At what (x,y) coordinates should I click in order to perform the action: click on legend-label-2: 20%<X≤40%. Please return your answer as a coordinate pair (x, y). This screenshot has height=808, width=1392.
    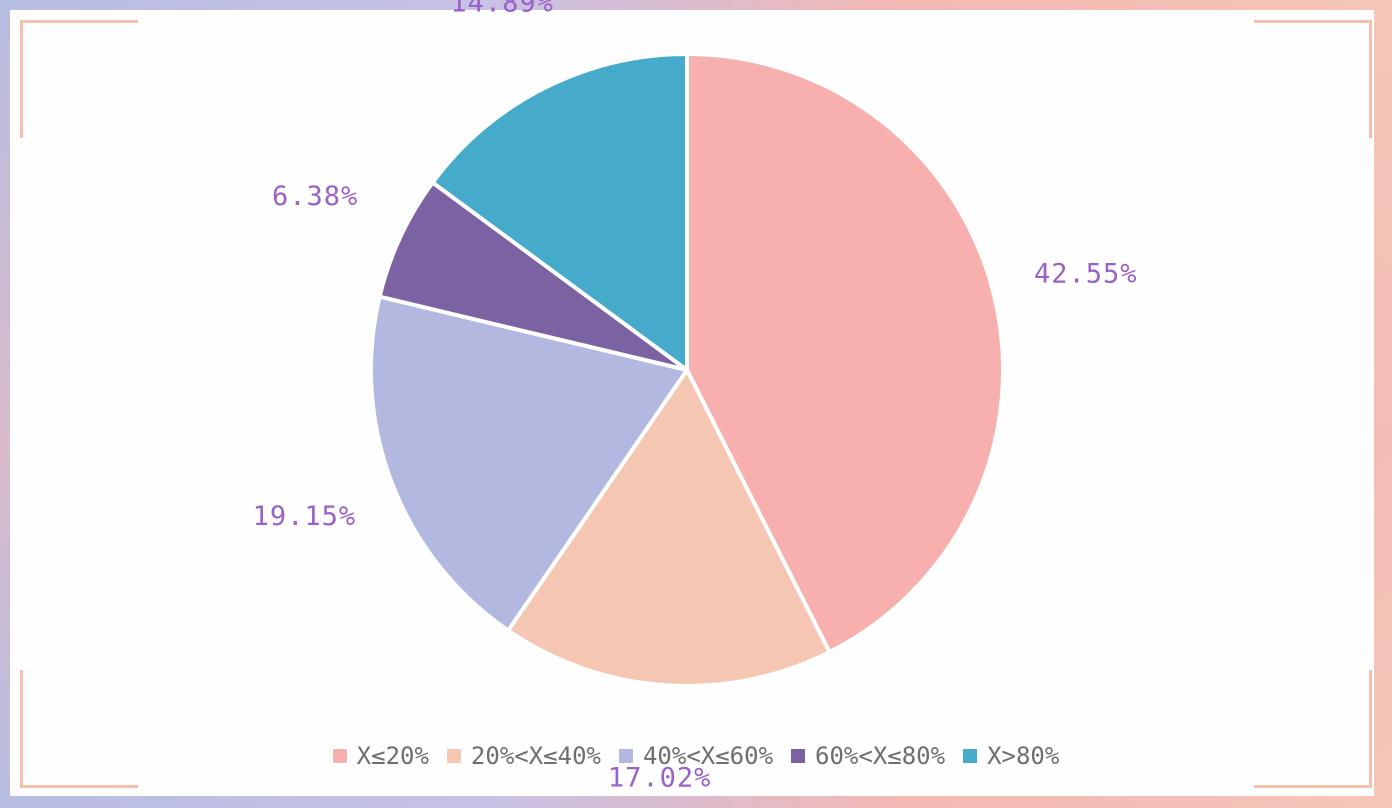
    Looking at the image, I should click on (535, 756).